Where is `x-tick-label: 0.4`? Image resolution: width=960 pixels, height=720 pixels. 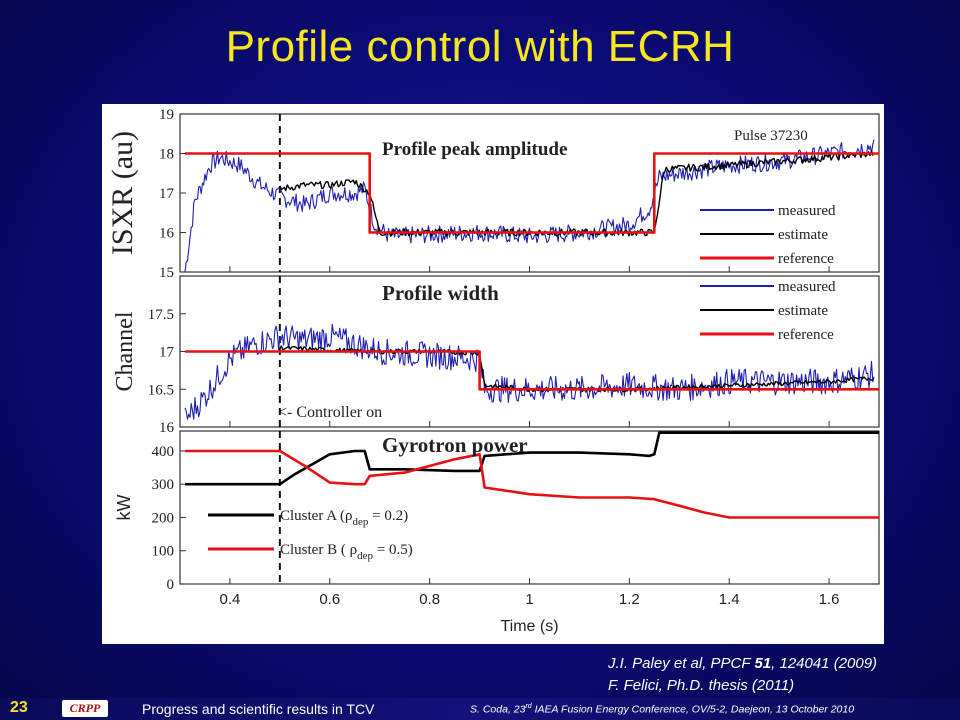 x-tick-label: 0.4 is located at coordinates (229, 599).